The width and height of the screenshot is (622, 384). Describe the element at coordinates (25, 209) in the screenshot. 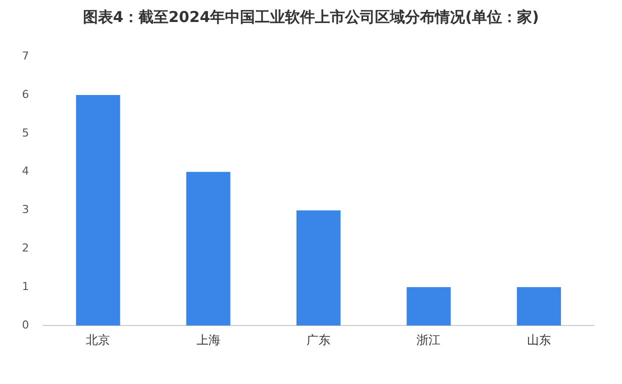

I see `y-tick-label: 3` at that location.